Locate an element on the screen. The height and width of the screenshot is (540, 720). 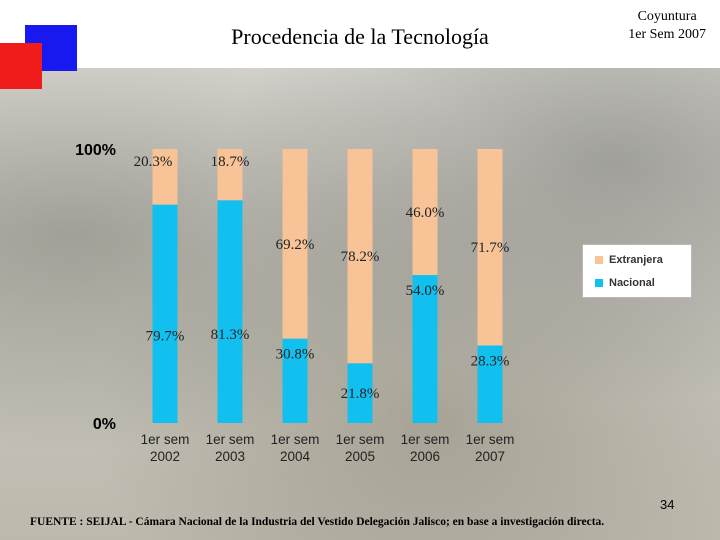
data-label-extranjera-3: 78.2% is located at coordinates (360, 257).